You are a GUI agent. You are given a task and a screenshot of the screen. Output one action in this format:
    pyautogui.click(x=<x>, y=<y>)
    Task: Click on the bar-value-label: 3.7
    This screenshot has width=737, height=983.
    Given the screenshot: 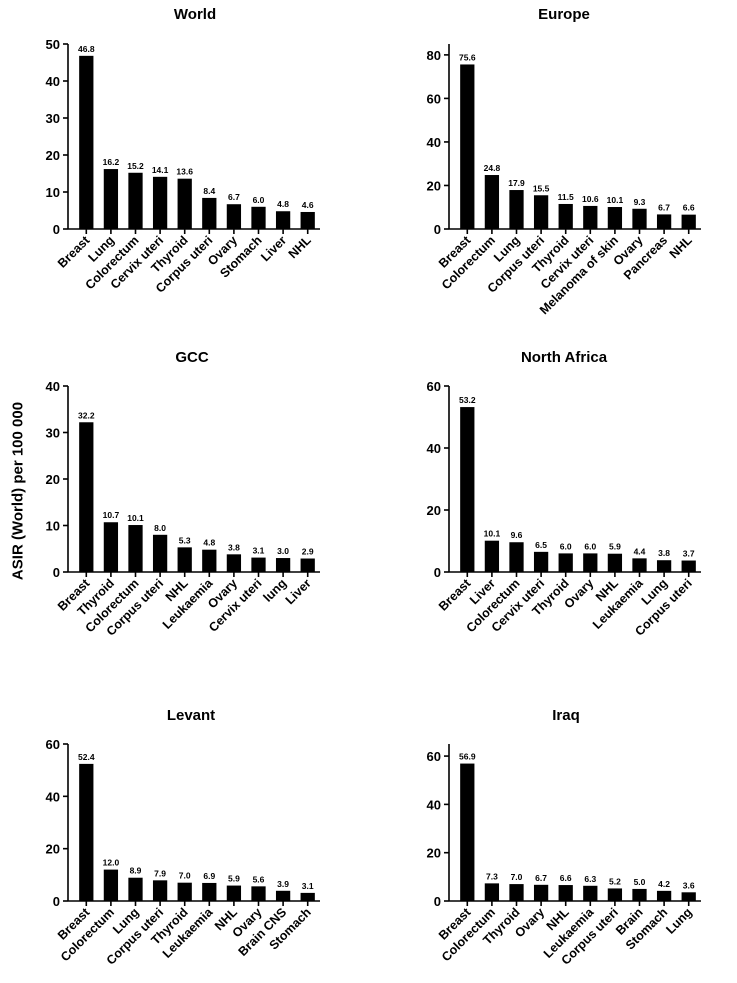 What is the action you would take?
    pyautogui.click(x=689, y=554)
    